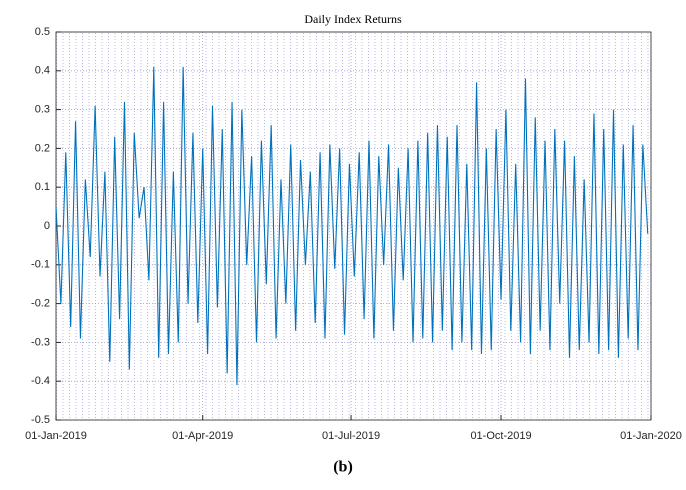 The image size is (686, 490). I want to click on x-tick-label: 01-Jan-2020, so click(651, 436).